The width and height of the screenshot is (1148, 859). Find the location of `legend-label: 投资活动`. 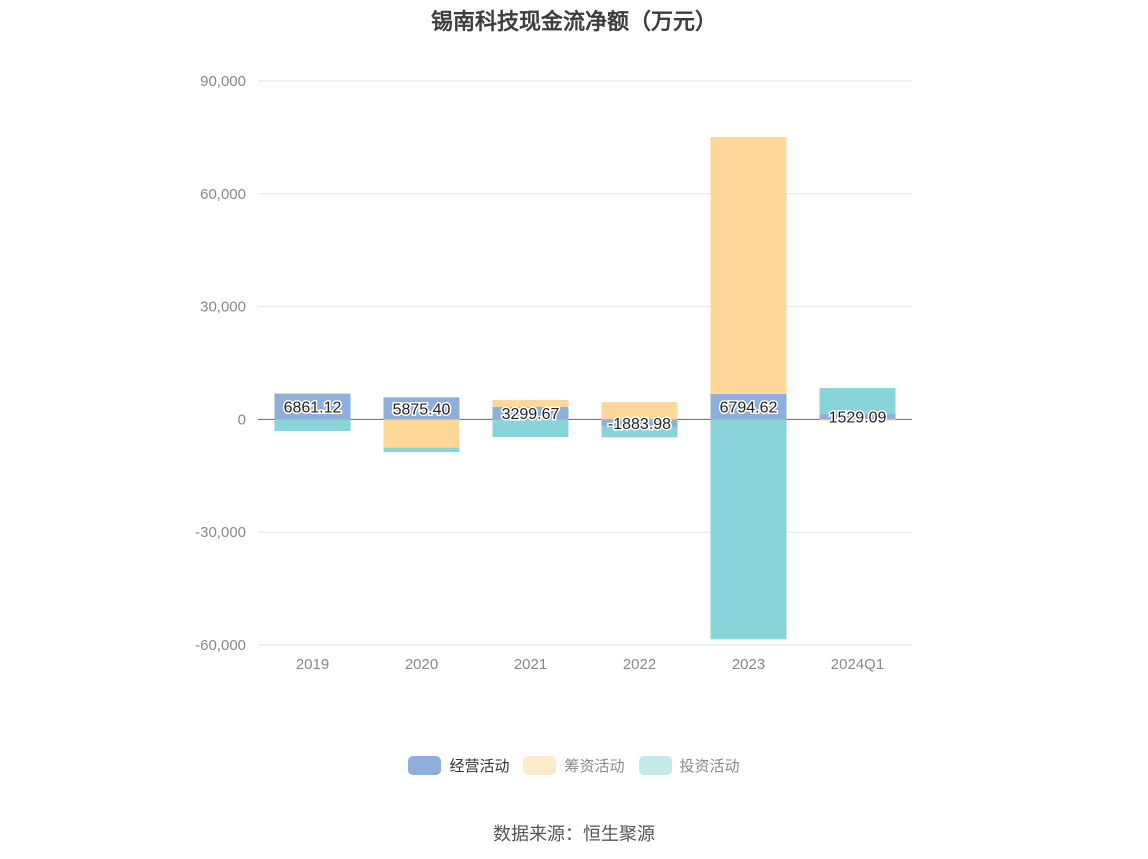

legend-label: 投资活动 is located at coordinates (709, 766).